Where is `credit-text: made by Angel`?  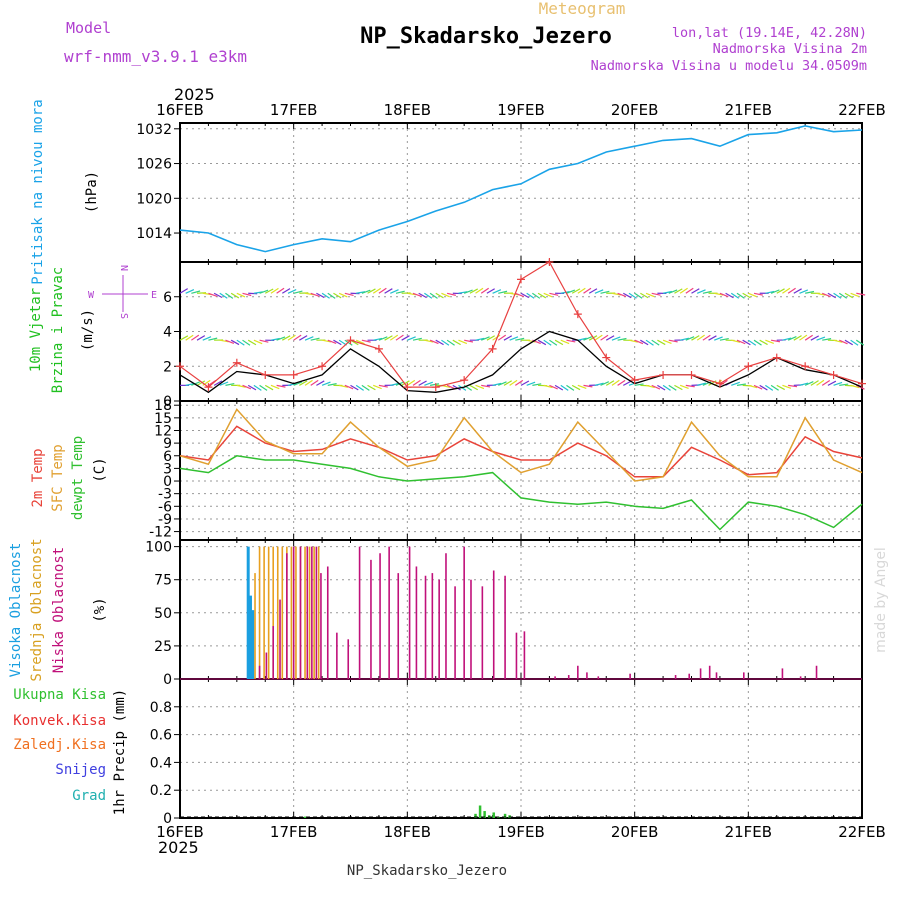 credit-text: made by Angel is located at coordinates (881, 600).